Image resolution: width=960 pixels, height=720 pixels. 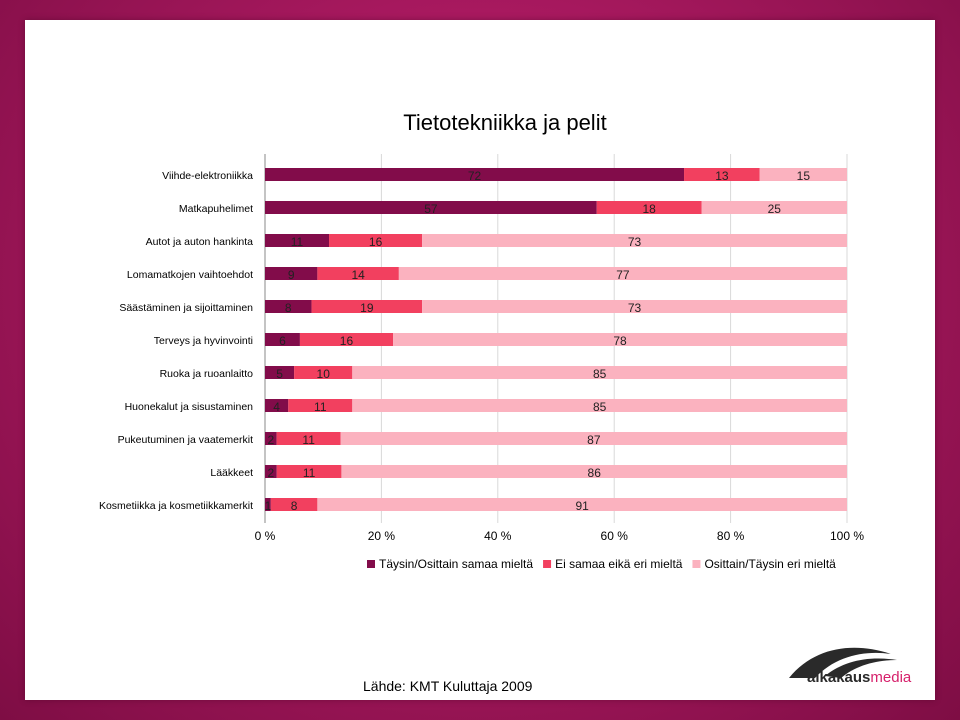 I want to click on x-tick-label: 60 %, so click(x=615, y=536).